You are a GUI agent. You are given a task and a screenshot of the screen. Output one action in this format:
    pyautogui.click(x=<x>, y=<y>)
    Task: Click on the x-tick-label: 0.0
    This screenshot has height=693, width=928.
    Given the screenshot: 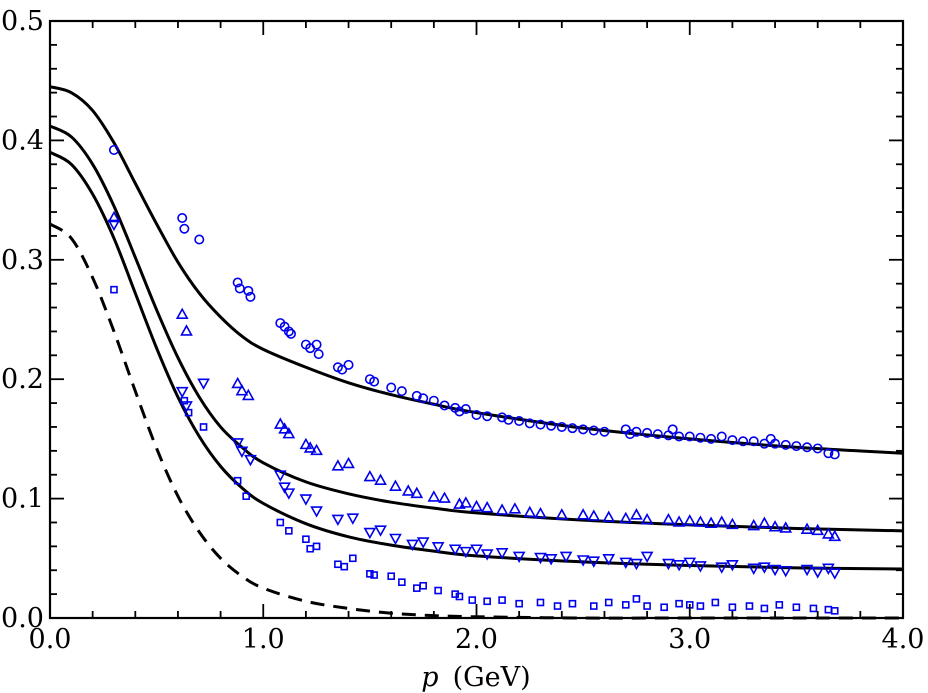 What is the action you would take?
    pyautogui.click(x=50, y=639)
    